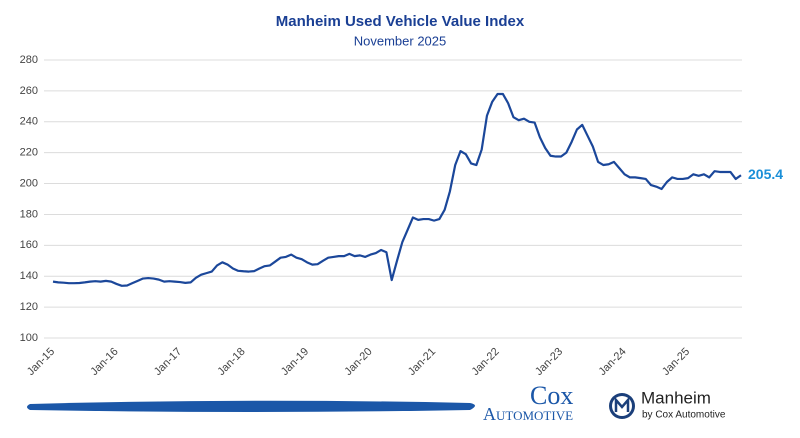 The width and height of the screenshot is (800, 438). I want to click on x-tick-label: Jan-16, so click(104, 362).